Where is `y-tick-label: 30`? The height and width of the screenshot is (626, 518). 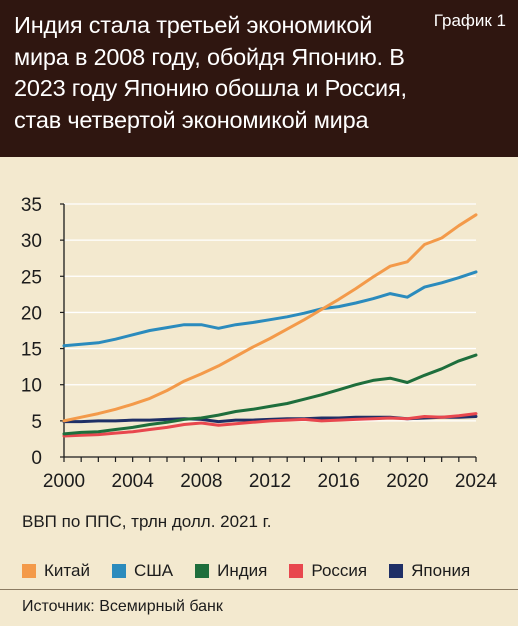
y-tick-label: 30 is located at coordinates (31, 241).